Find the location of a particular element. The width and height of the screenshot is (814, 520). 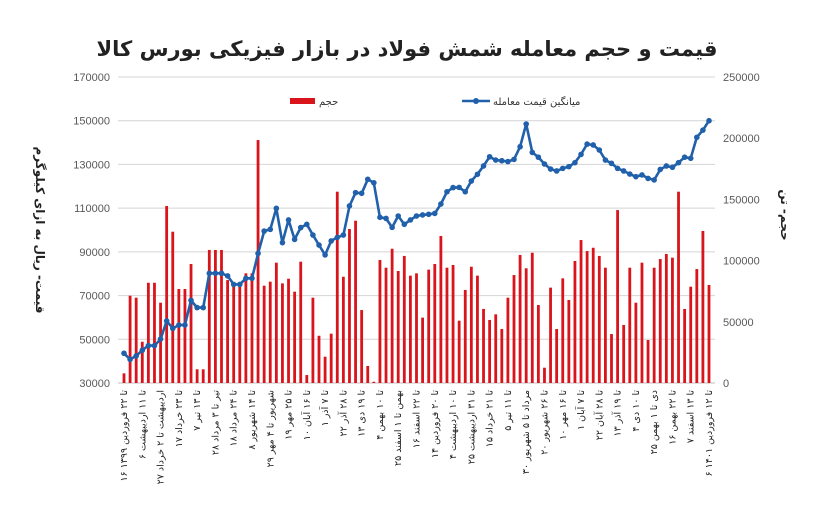

x-tick-label: ۱۸ تا ۲۴ مرداد is located at coordinates (234, 418).